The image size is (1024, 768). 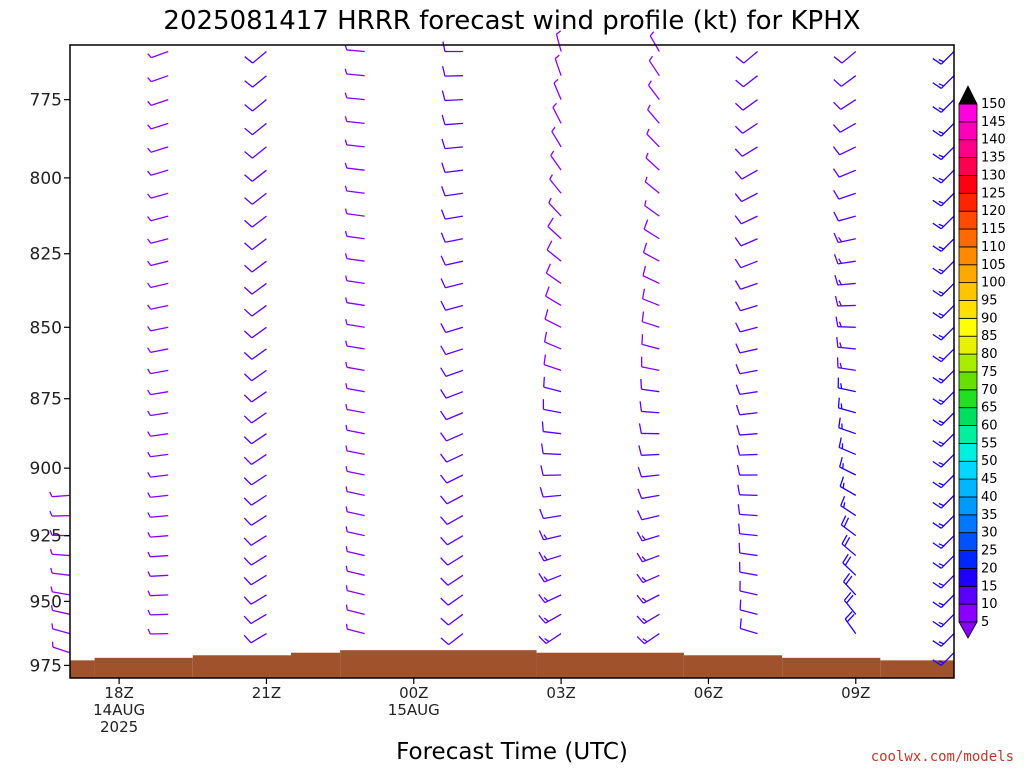 I want to click on x-tick-label: 15AUG, so click(x=414, y=710).